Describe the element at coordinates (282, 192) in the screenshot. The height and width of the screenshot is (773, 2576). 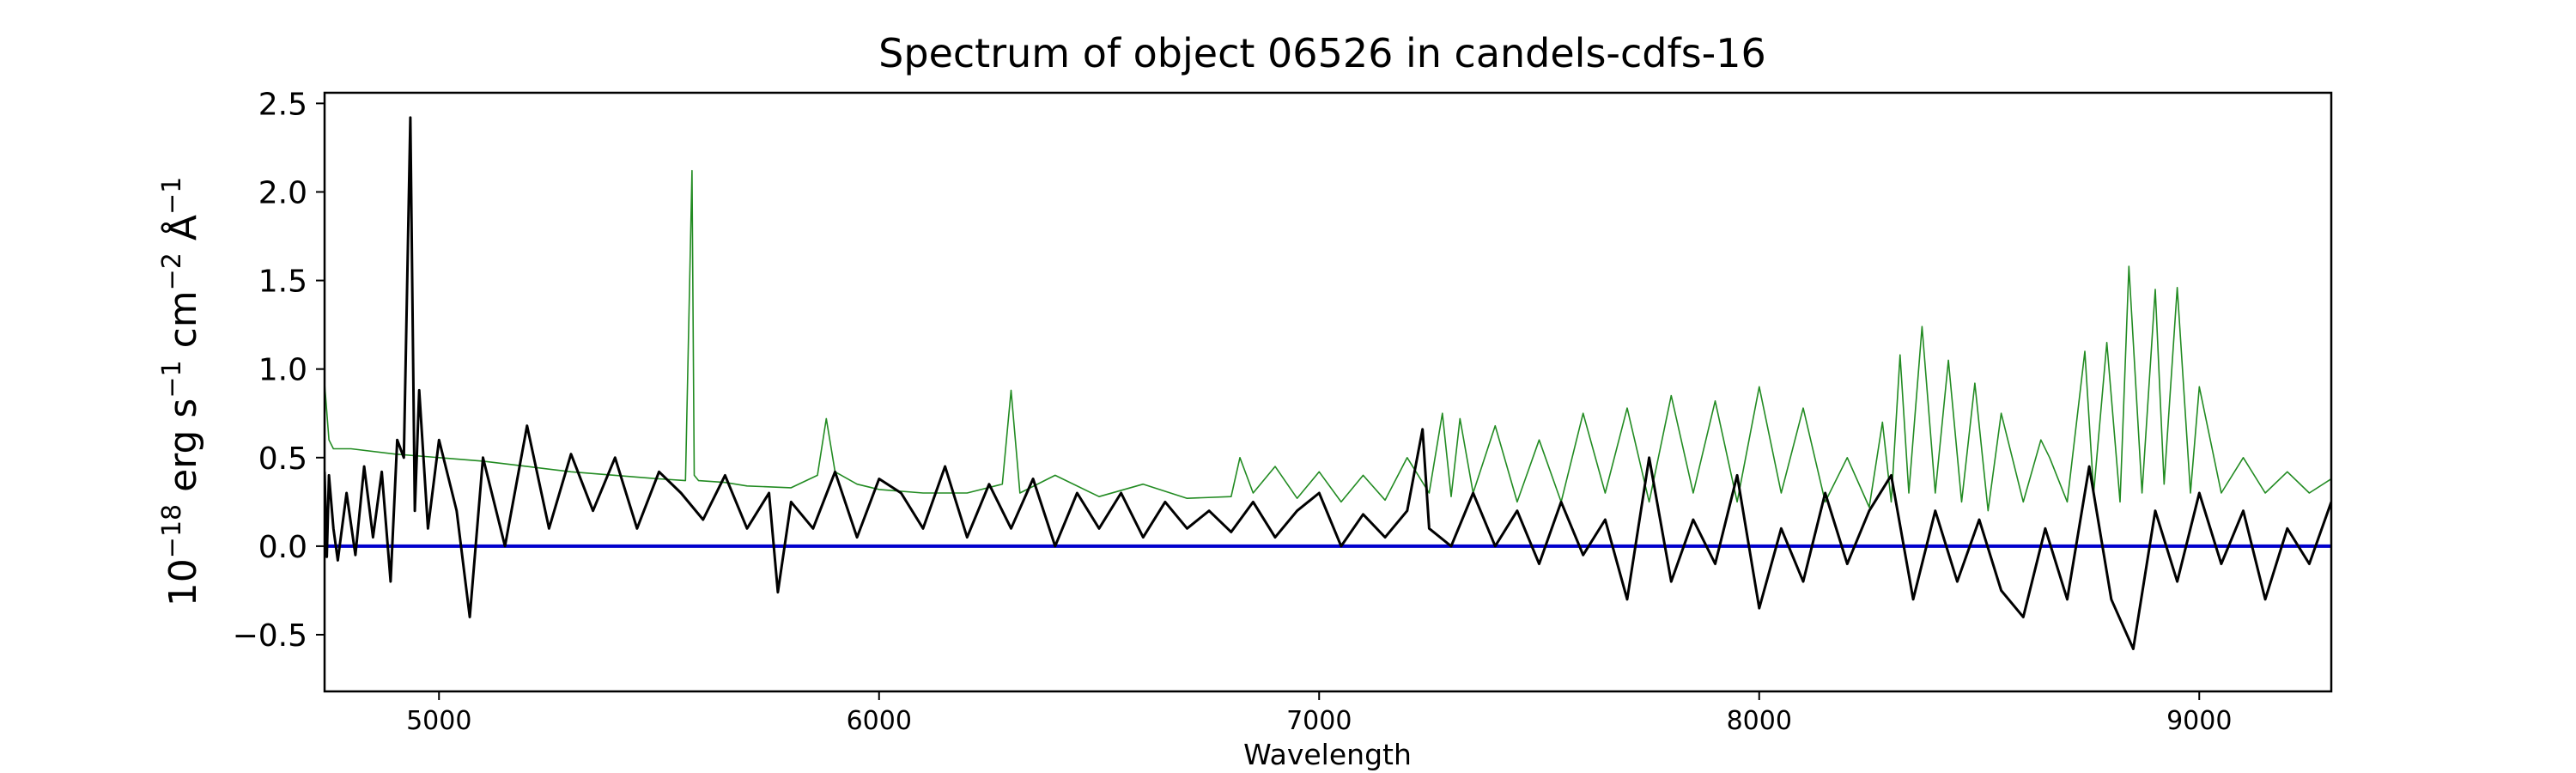
I see `y-tick-label: 2.0` at that location.